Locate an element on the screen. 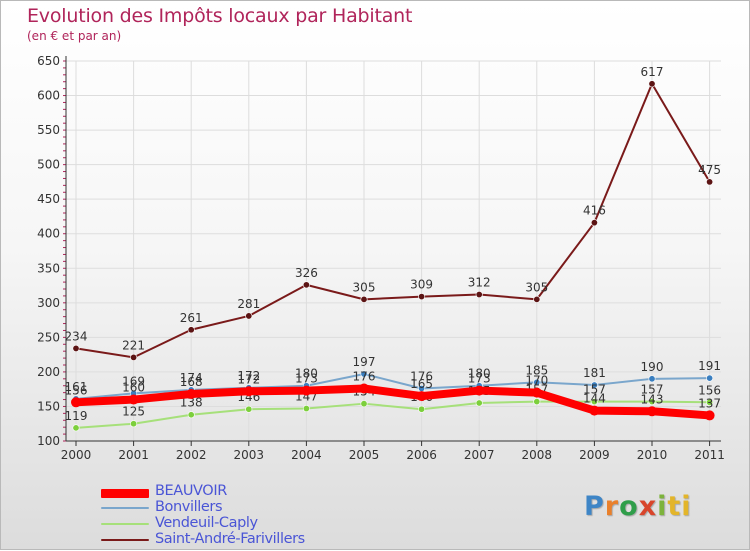 The height and width of the screenshot is (551, 750). x-tick-label: 2001 is located at coordinates (133, 455).